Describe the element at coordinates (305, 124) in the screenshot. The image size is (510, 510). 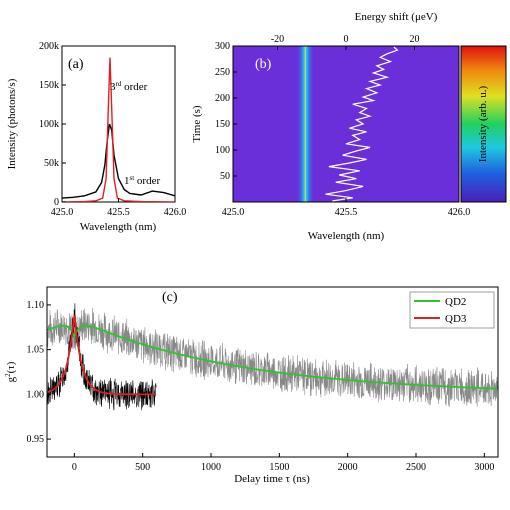
I see `heatmap-peak-band` at that location.